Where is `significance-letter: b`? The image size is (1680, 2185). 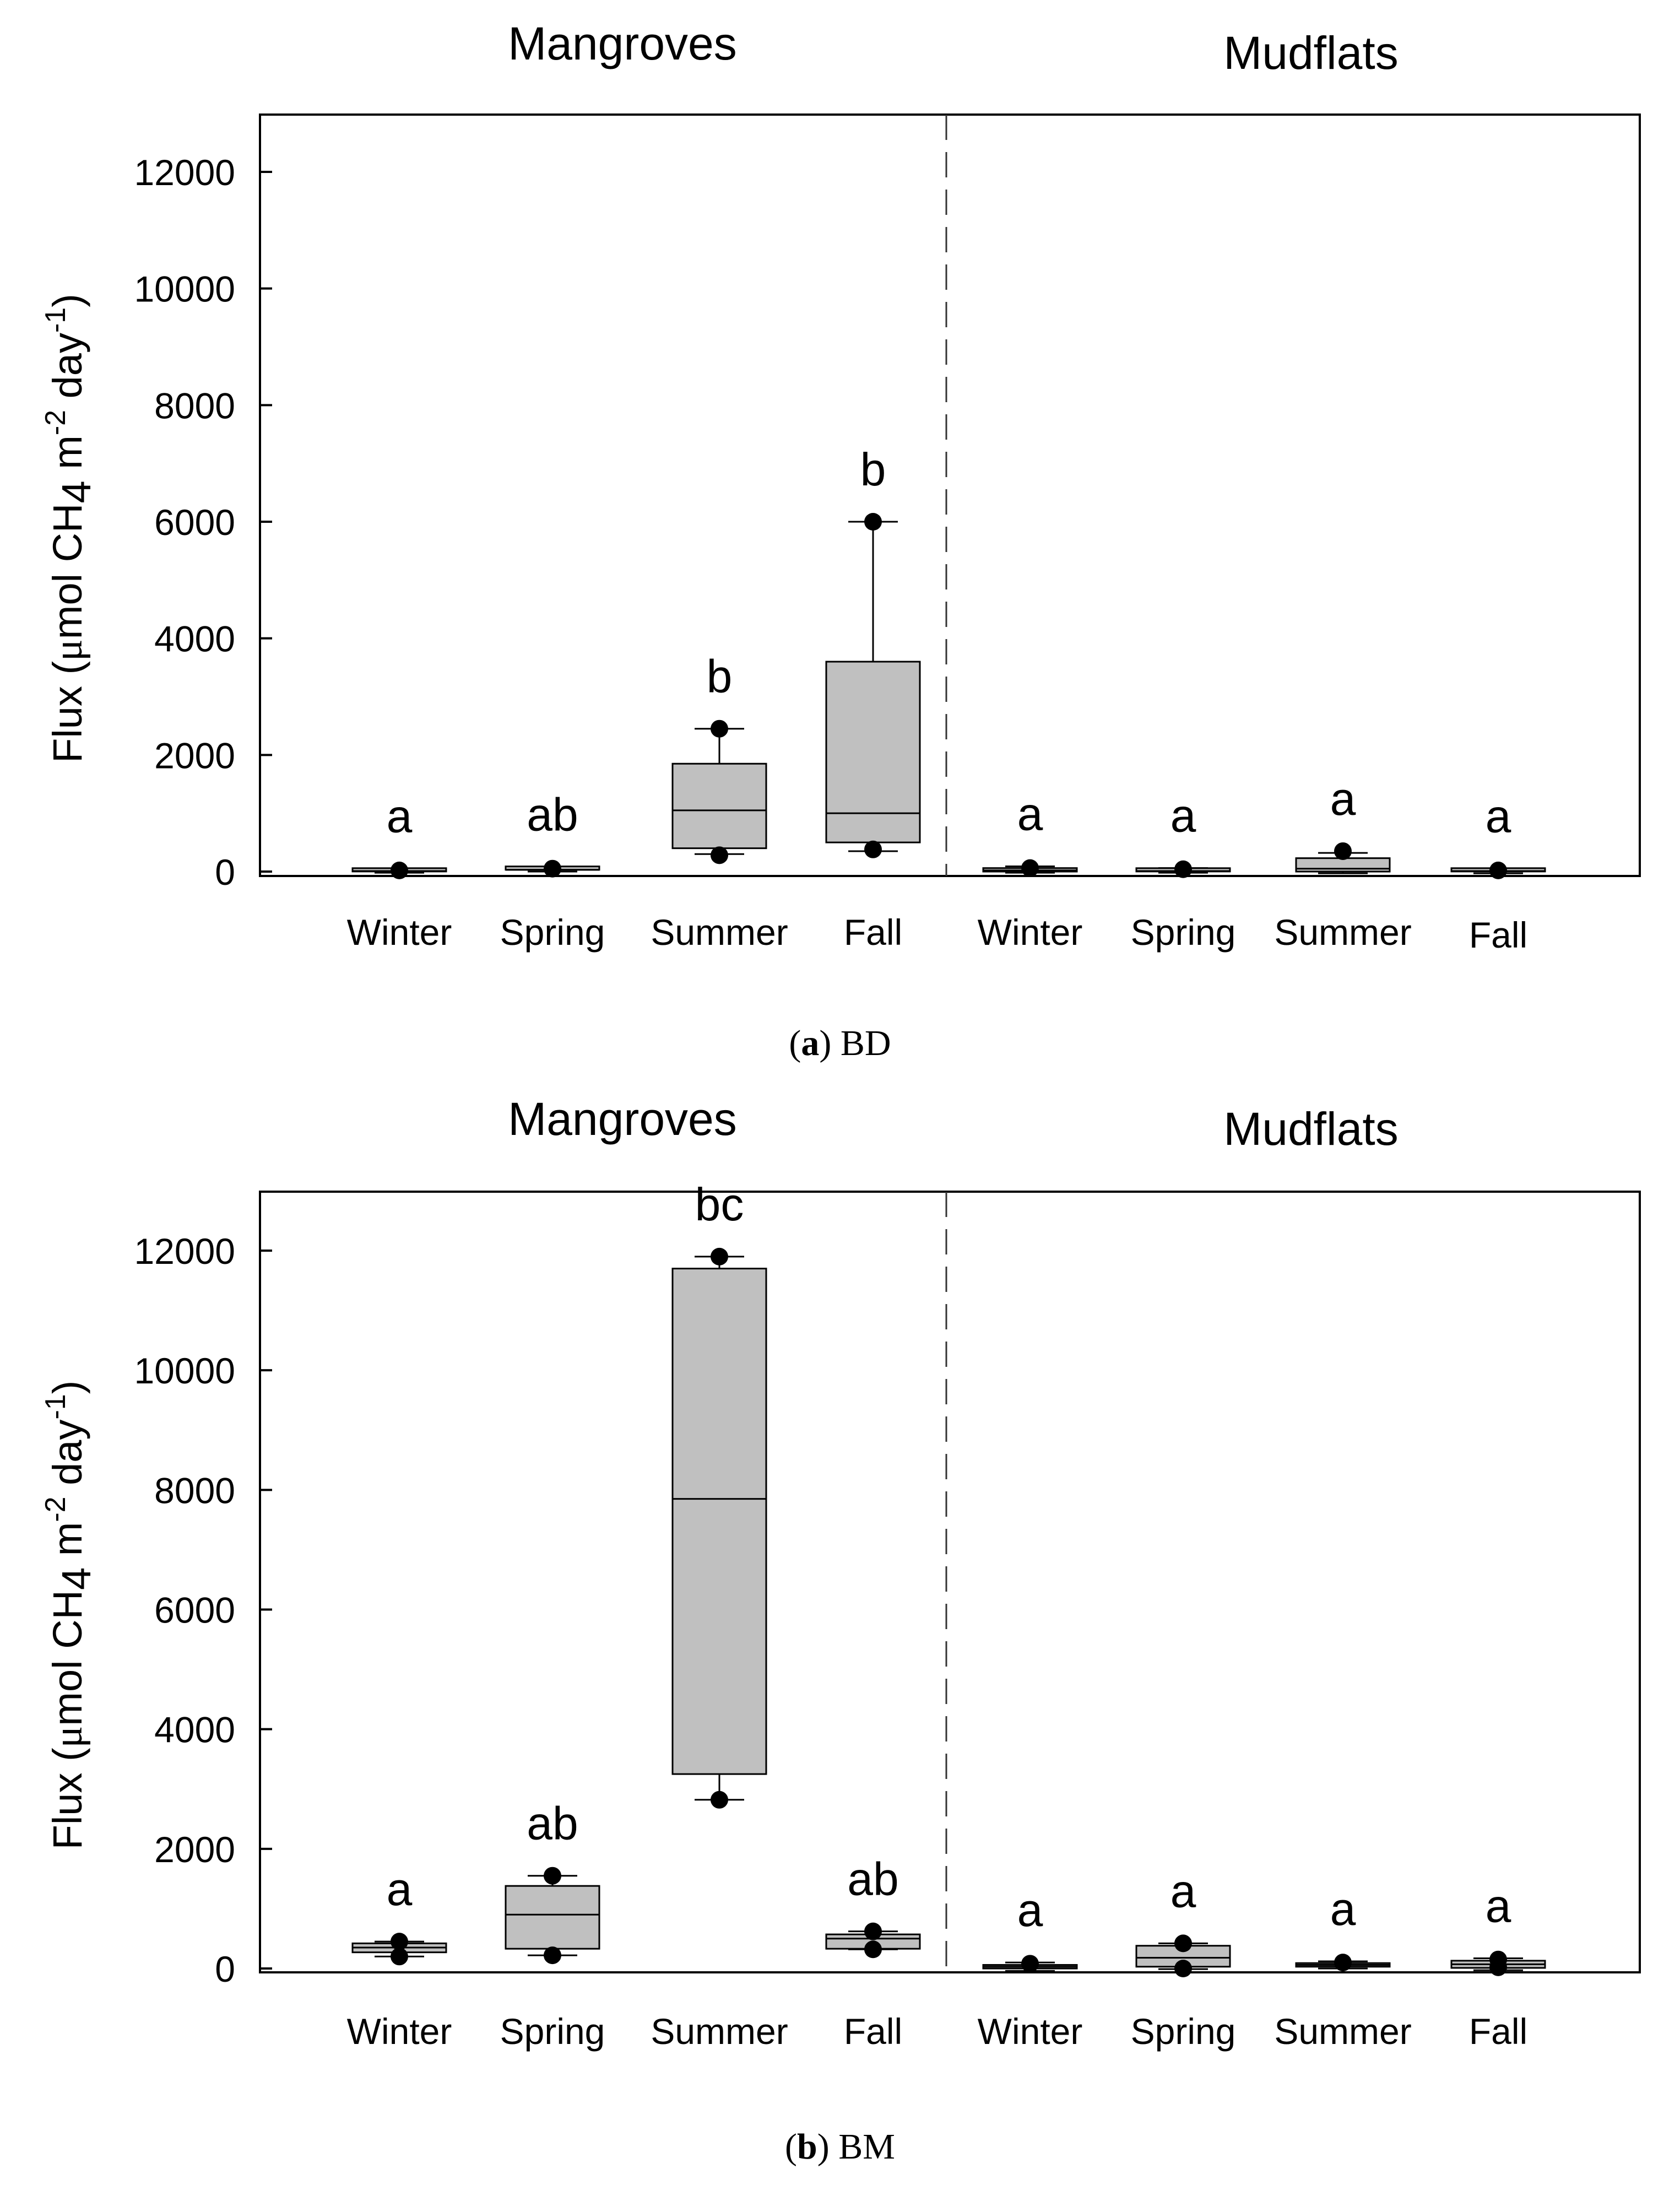 significance-letter: b is located at coordinates (873, 470).